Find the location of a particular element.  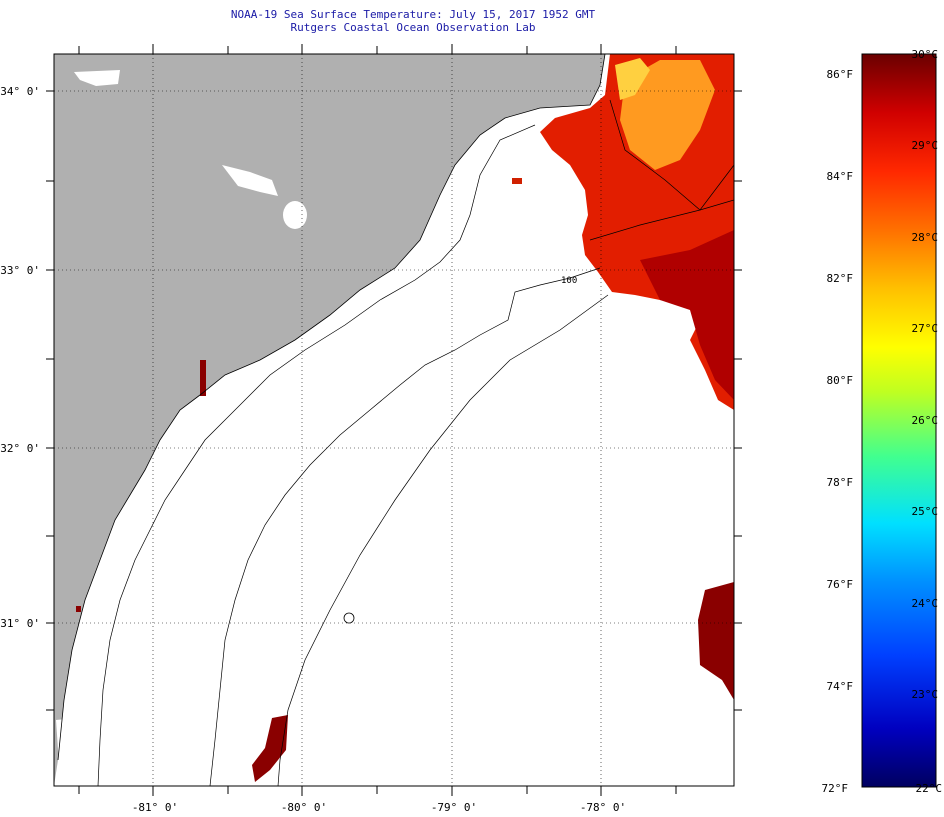

colorbar-c-label: 27°C is located at coordinates (925, 328).